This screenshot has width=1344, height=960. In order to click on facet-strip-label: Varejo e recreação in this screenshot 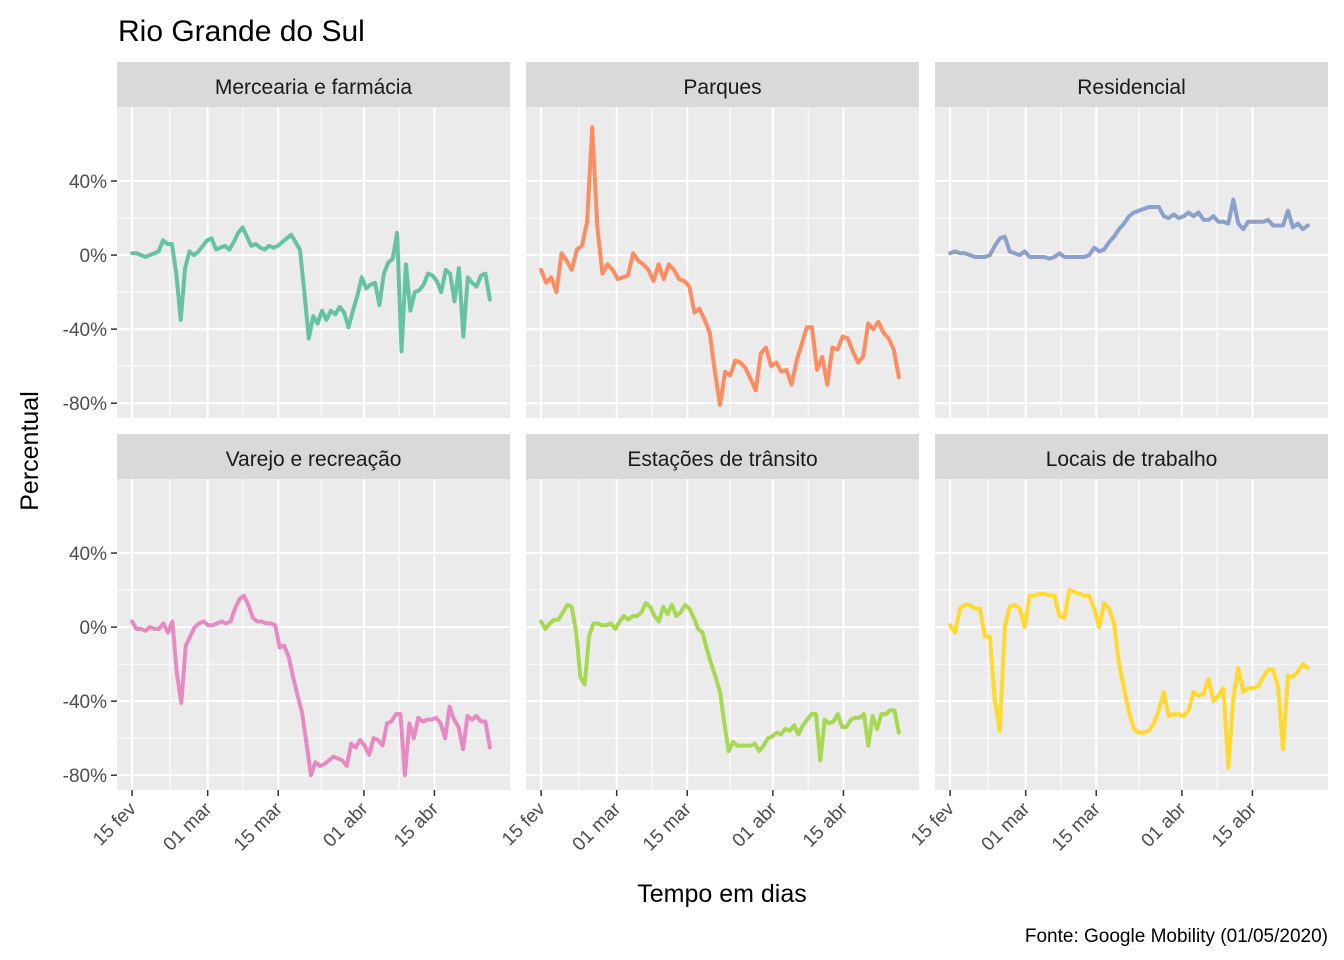, I will do `click(314, 459)`.